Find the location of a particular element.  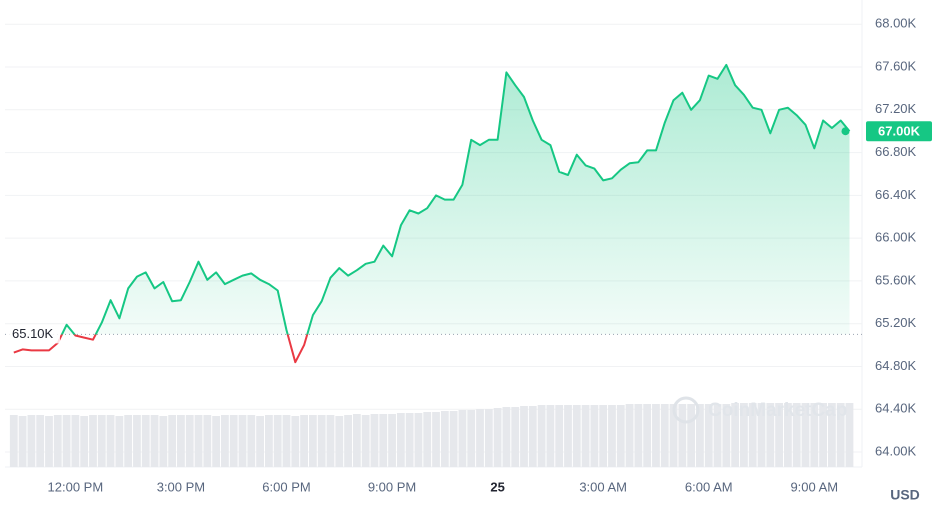

y-tick-label: 66.40K is located at coordinates (896, 194).